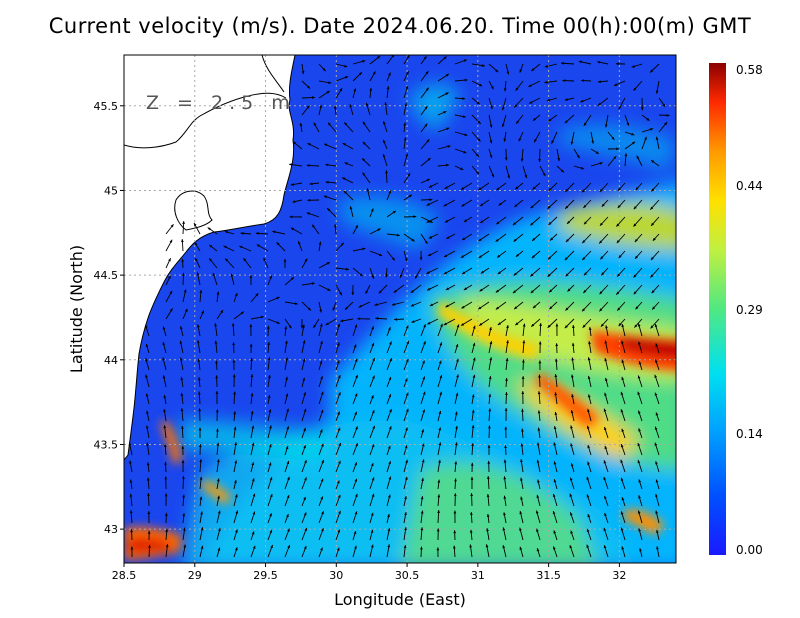  Describe the element at coordinates (109, 318) in the screenshot. I see `y-axis-ticks: 43 43.5 44 44.5 45 45.5` at that location.